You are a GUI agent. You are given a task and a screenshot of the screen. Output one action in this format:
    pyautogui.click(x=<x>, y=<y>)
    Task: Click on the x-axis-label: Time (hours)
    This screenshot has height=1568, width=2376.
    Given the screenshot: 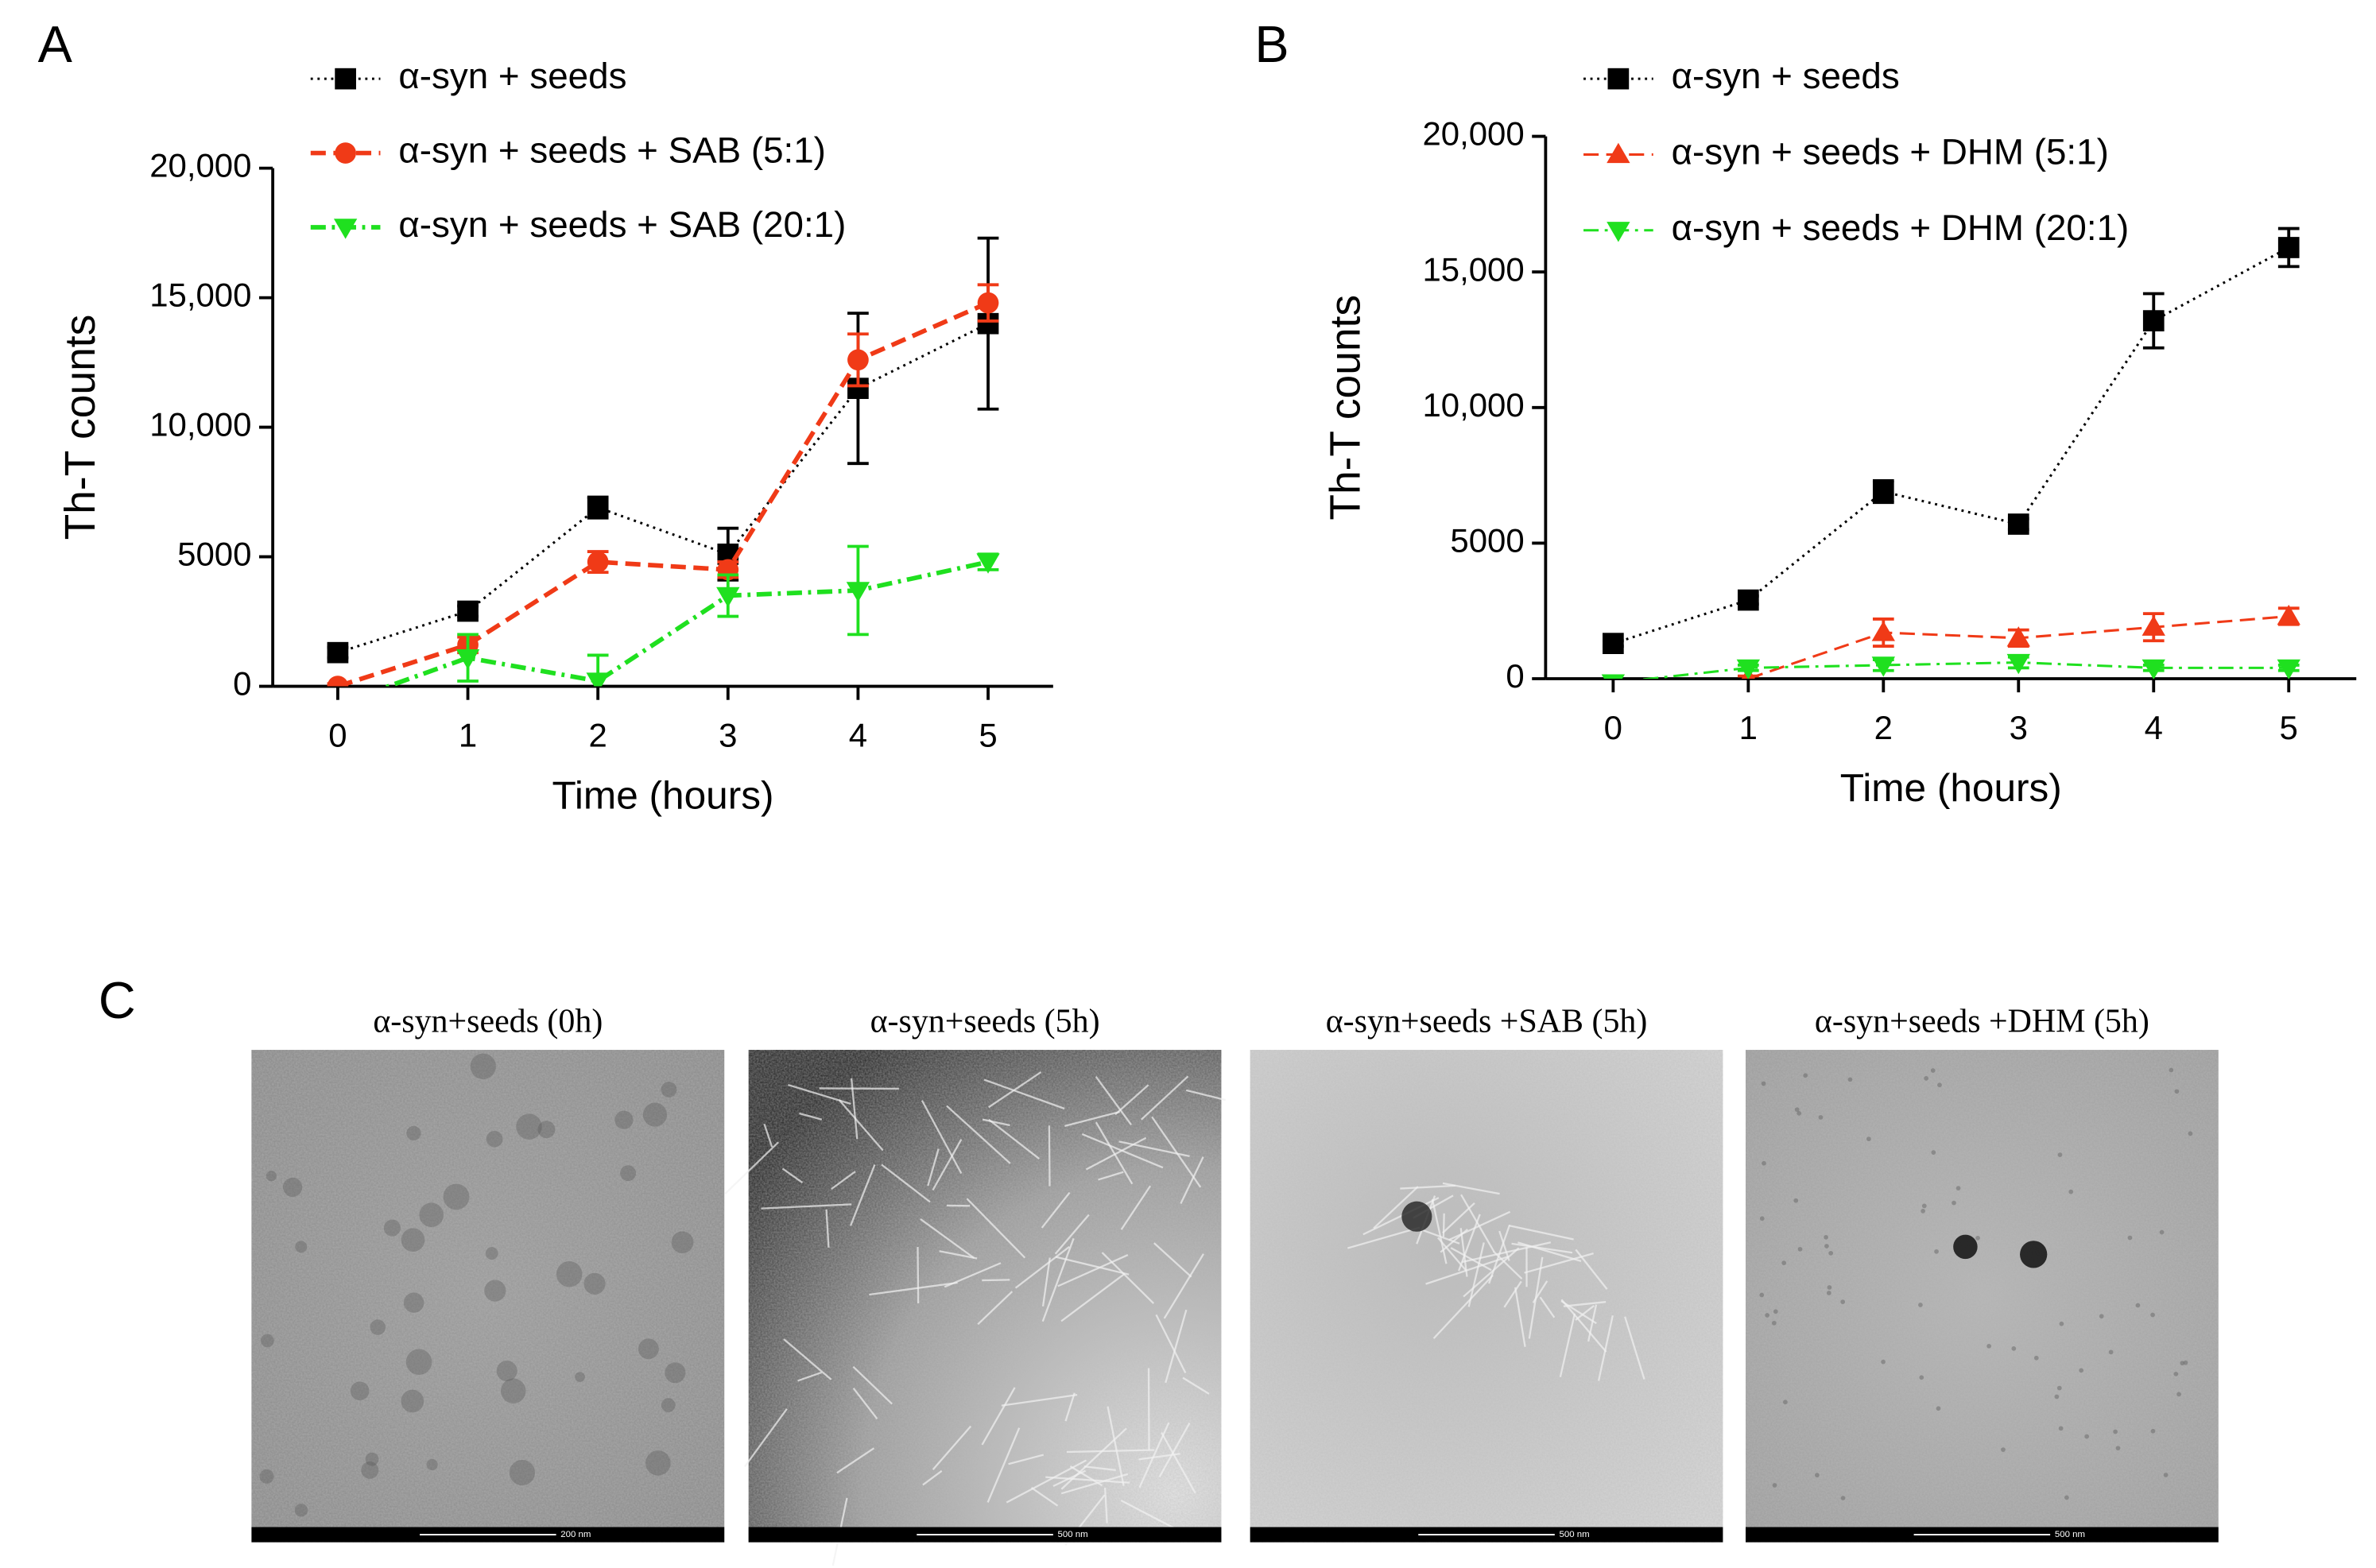 What is the action you would take?
    pyautogui.click(x=1951, y=787)
    